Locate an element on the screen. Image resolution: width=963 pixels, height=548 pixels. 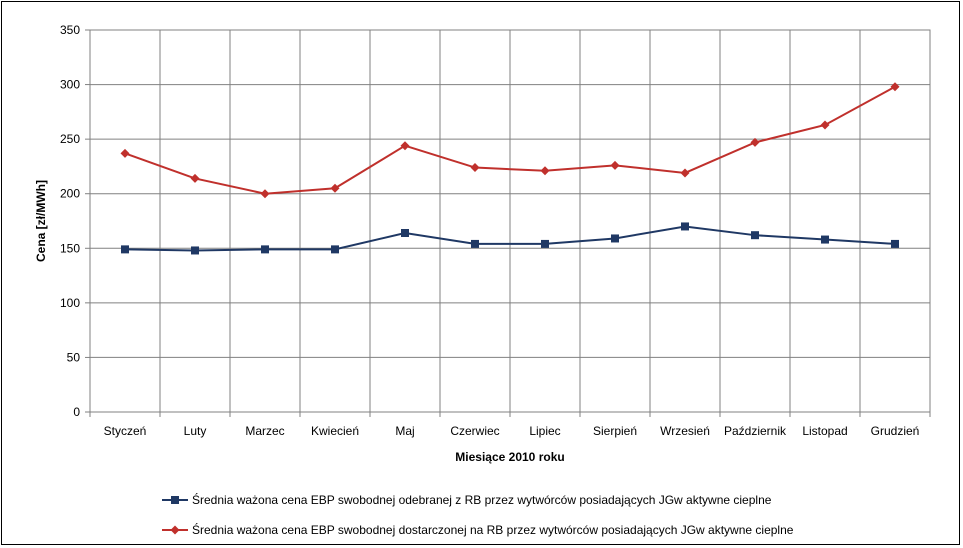
y-tick-label: 50 is located at coordinates (74, 357).